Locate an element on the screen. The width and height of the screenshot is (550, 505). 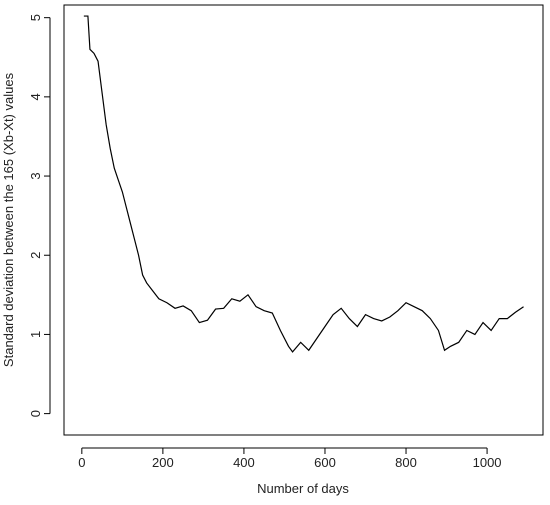
y-tick-label: 4 is located at coordinates (35, 96).